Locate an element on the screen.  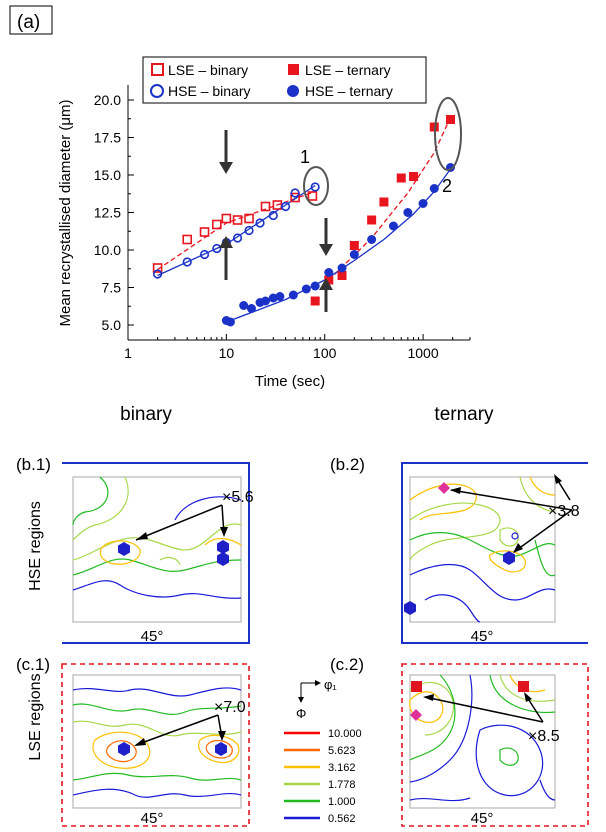
orientation-axes: φ₁ Φ is located at coordinates (316, 699).